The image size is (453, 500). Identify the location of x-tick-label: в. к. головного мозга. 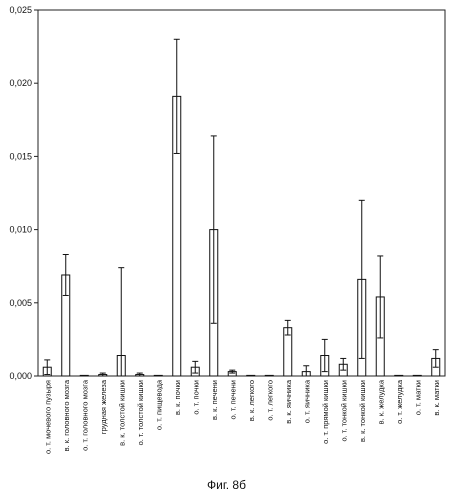
(66, 415).